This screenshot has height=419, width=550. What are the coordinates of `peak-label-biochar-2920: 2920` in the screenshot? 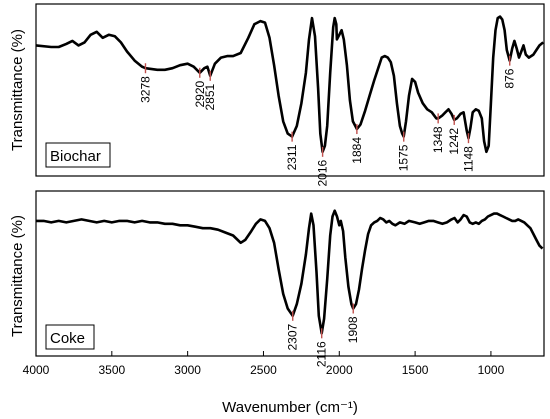 It's located at (200, 93).